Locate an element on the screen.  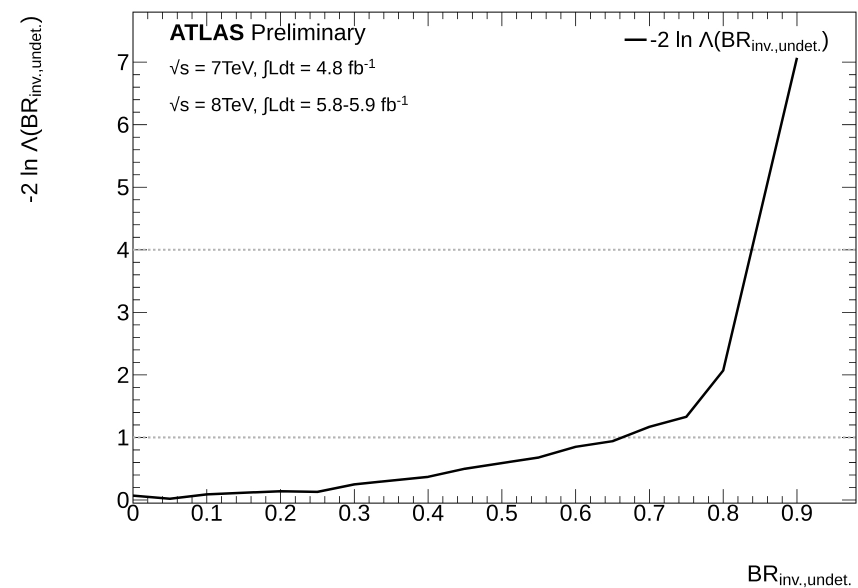
x-tick-label: 0.3 is located at coordinates (354, 512).